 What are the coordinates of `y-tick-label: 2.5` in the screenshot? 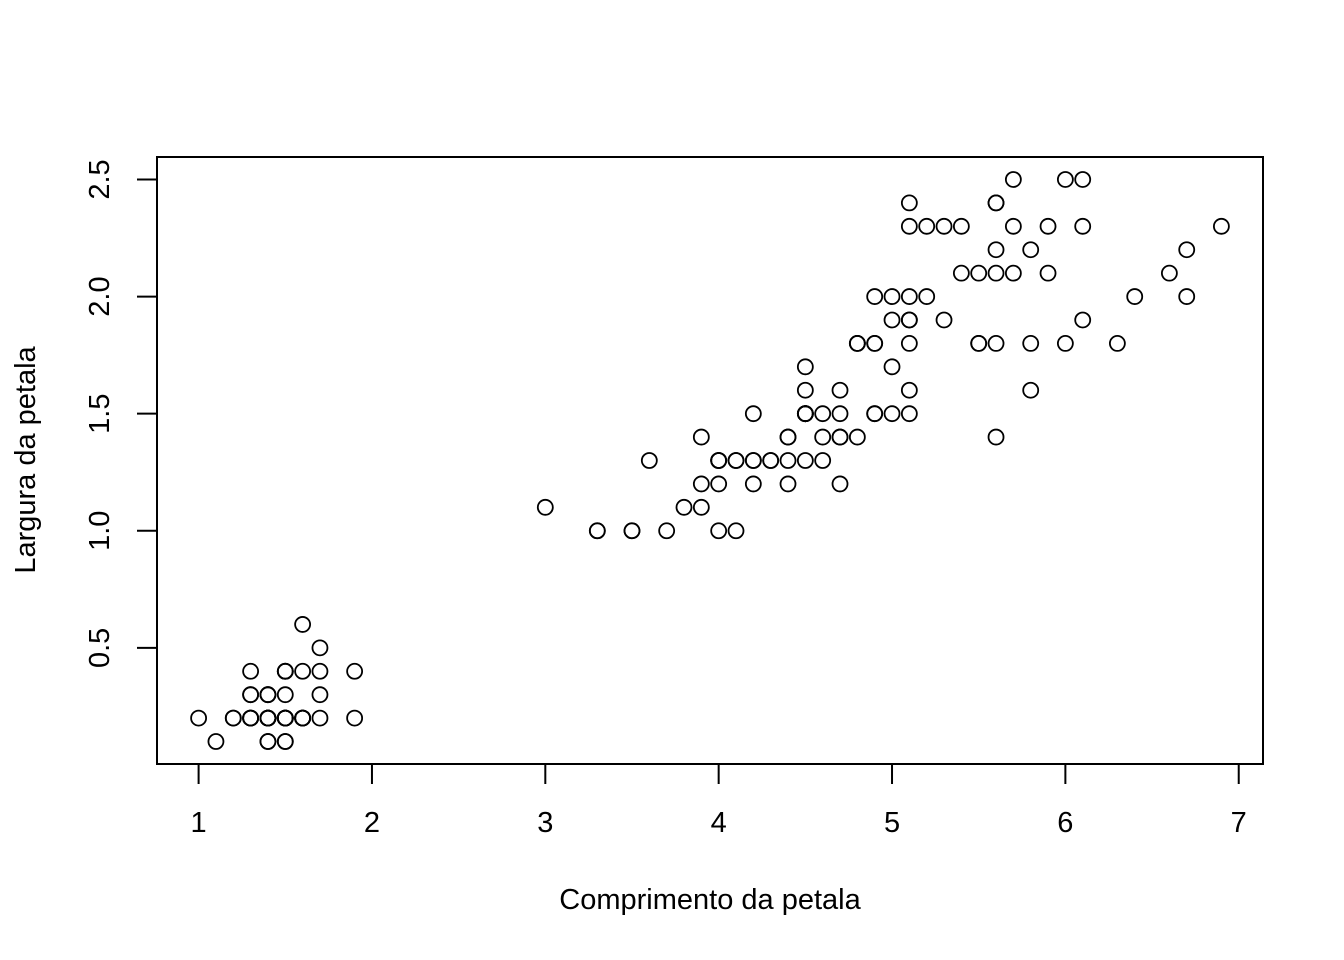 It's located at (100, 179).